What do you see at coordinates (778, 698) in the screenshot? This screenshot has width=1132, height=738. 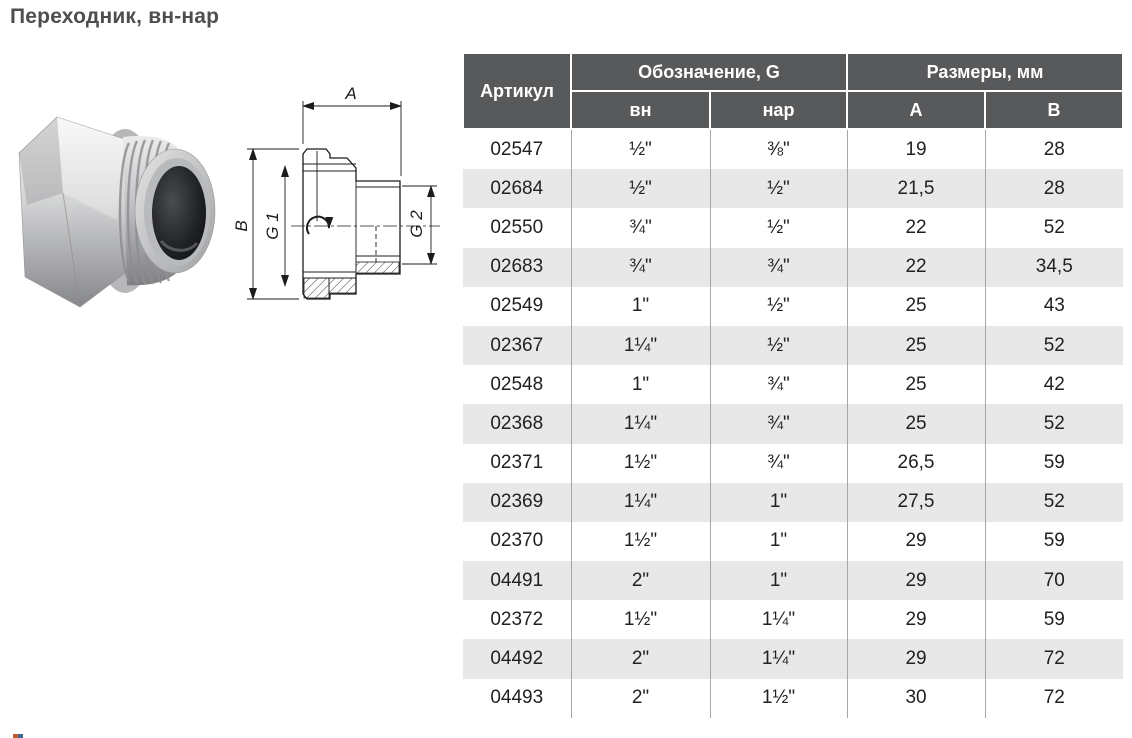 I see `cell-thread-external: 1½"` at bounding box center [778, 698].